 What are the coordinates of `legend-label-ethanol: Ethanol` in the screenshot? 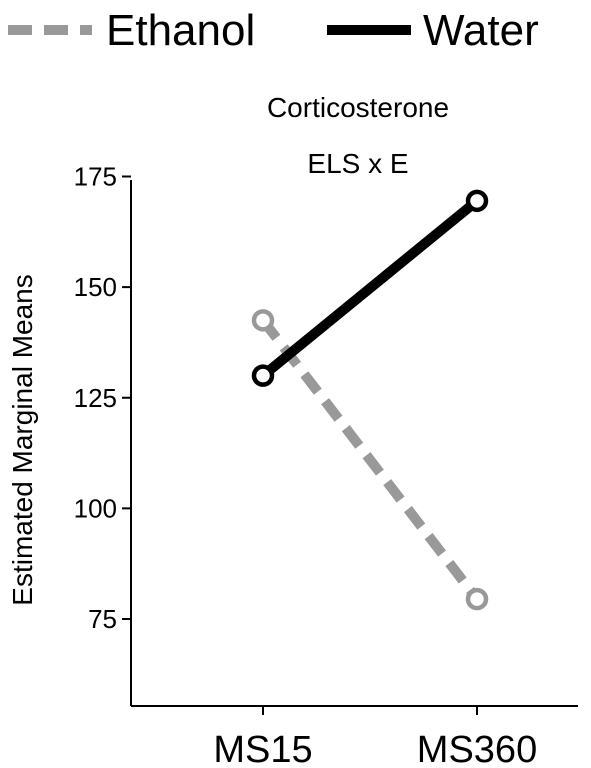 It's located at (180, 30).